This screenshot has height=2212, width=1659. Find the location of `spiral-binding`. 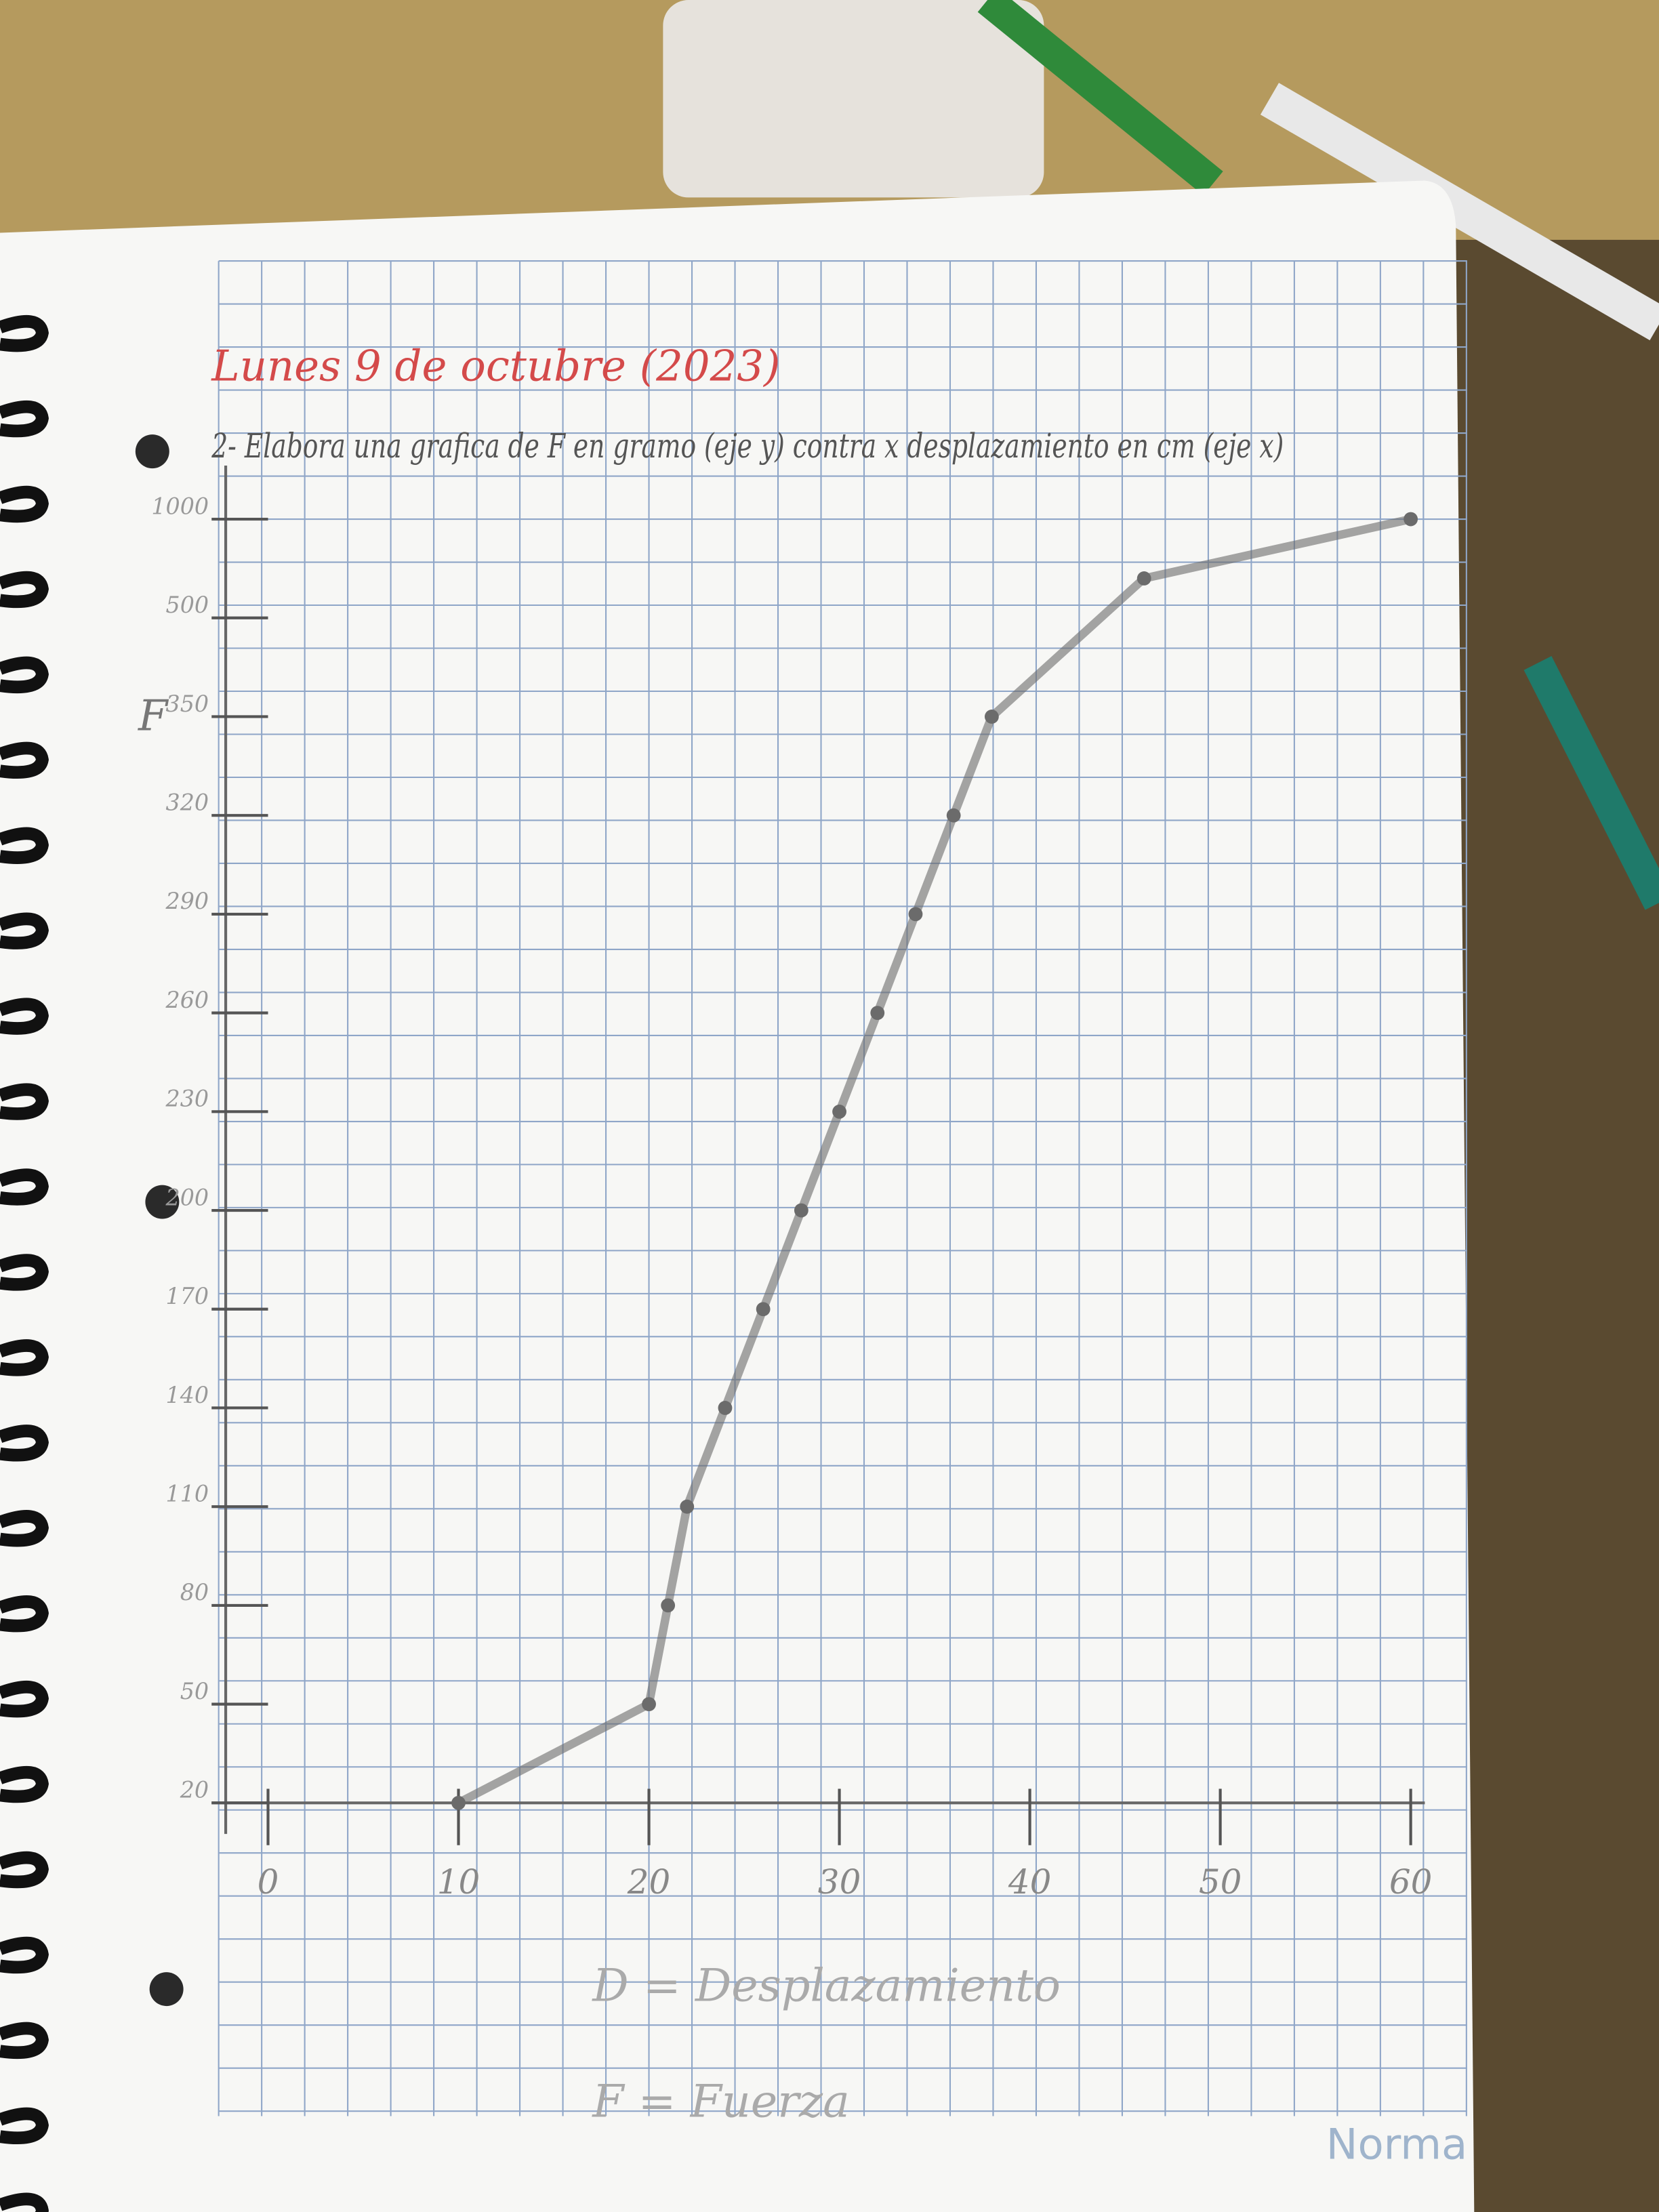

spiral-binding is located at coordinates (25, 1263).